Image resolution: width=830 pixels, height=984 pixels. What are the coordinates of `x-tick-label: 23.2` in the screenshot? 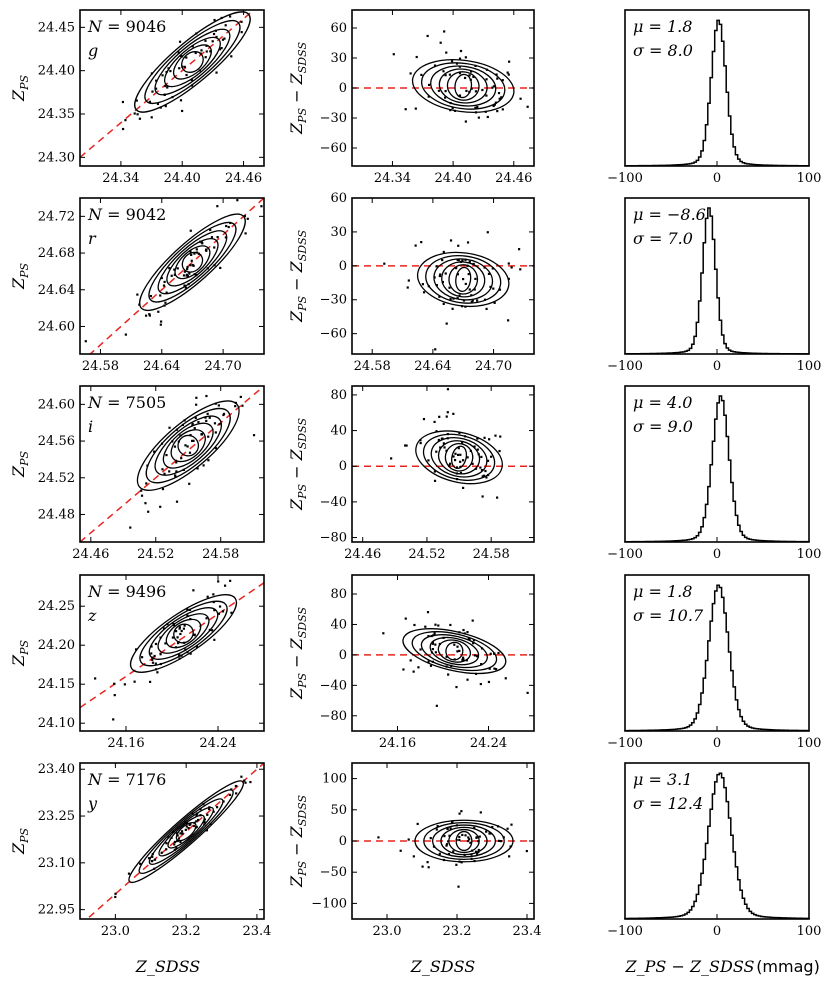 It's located at (457, 931).